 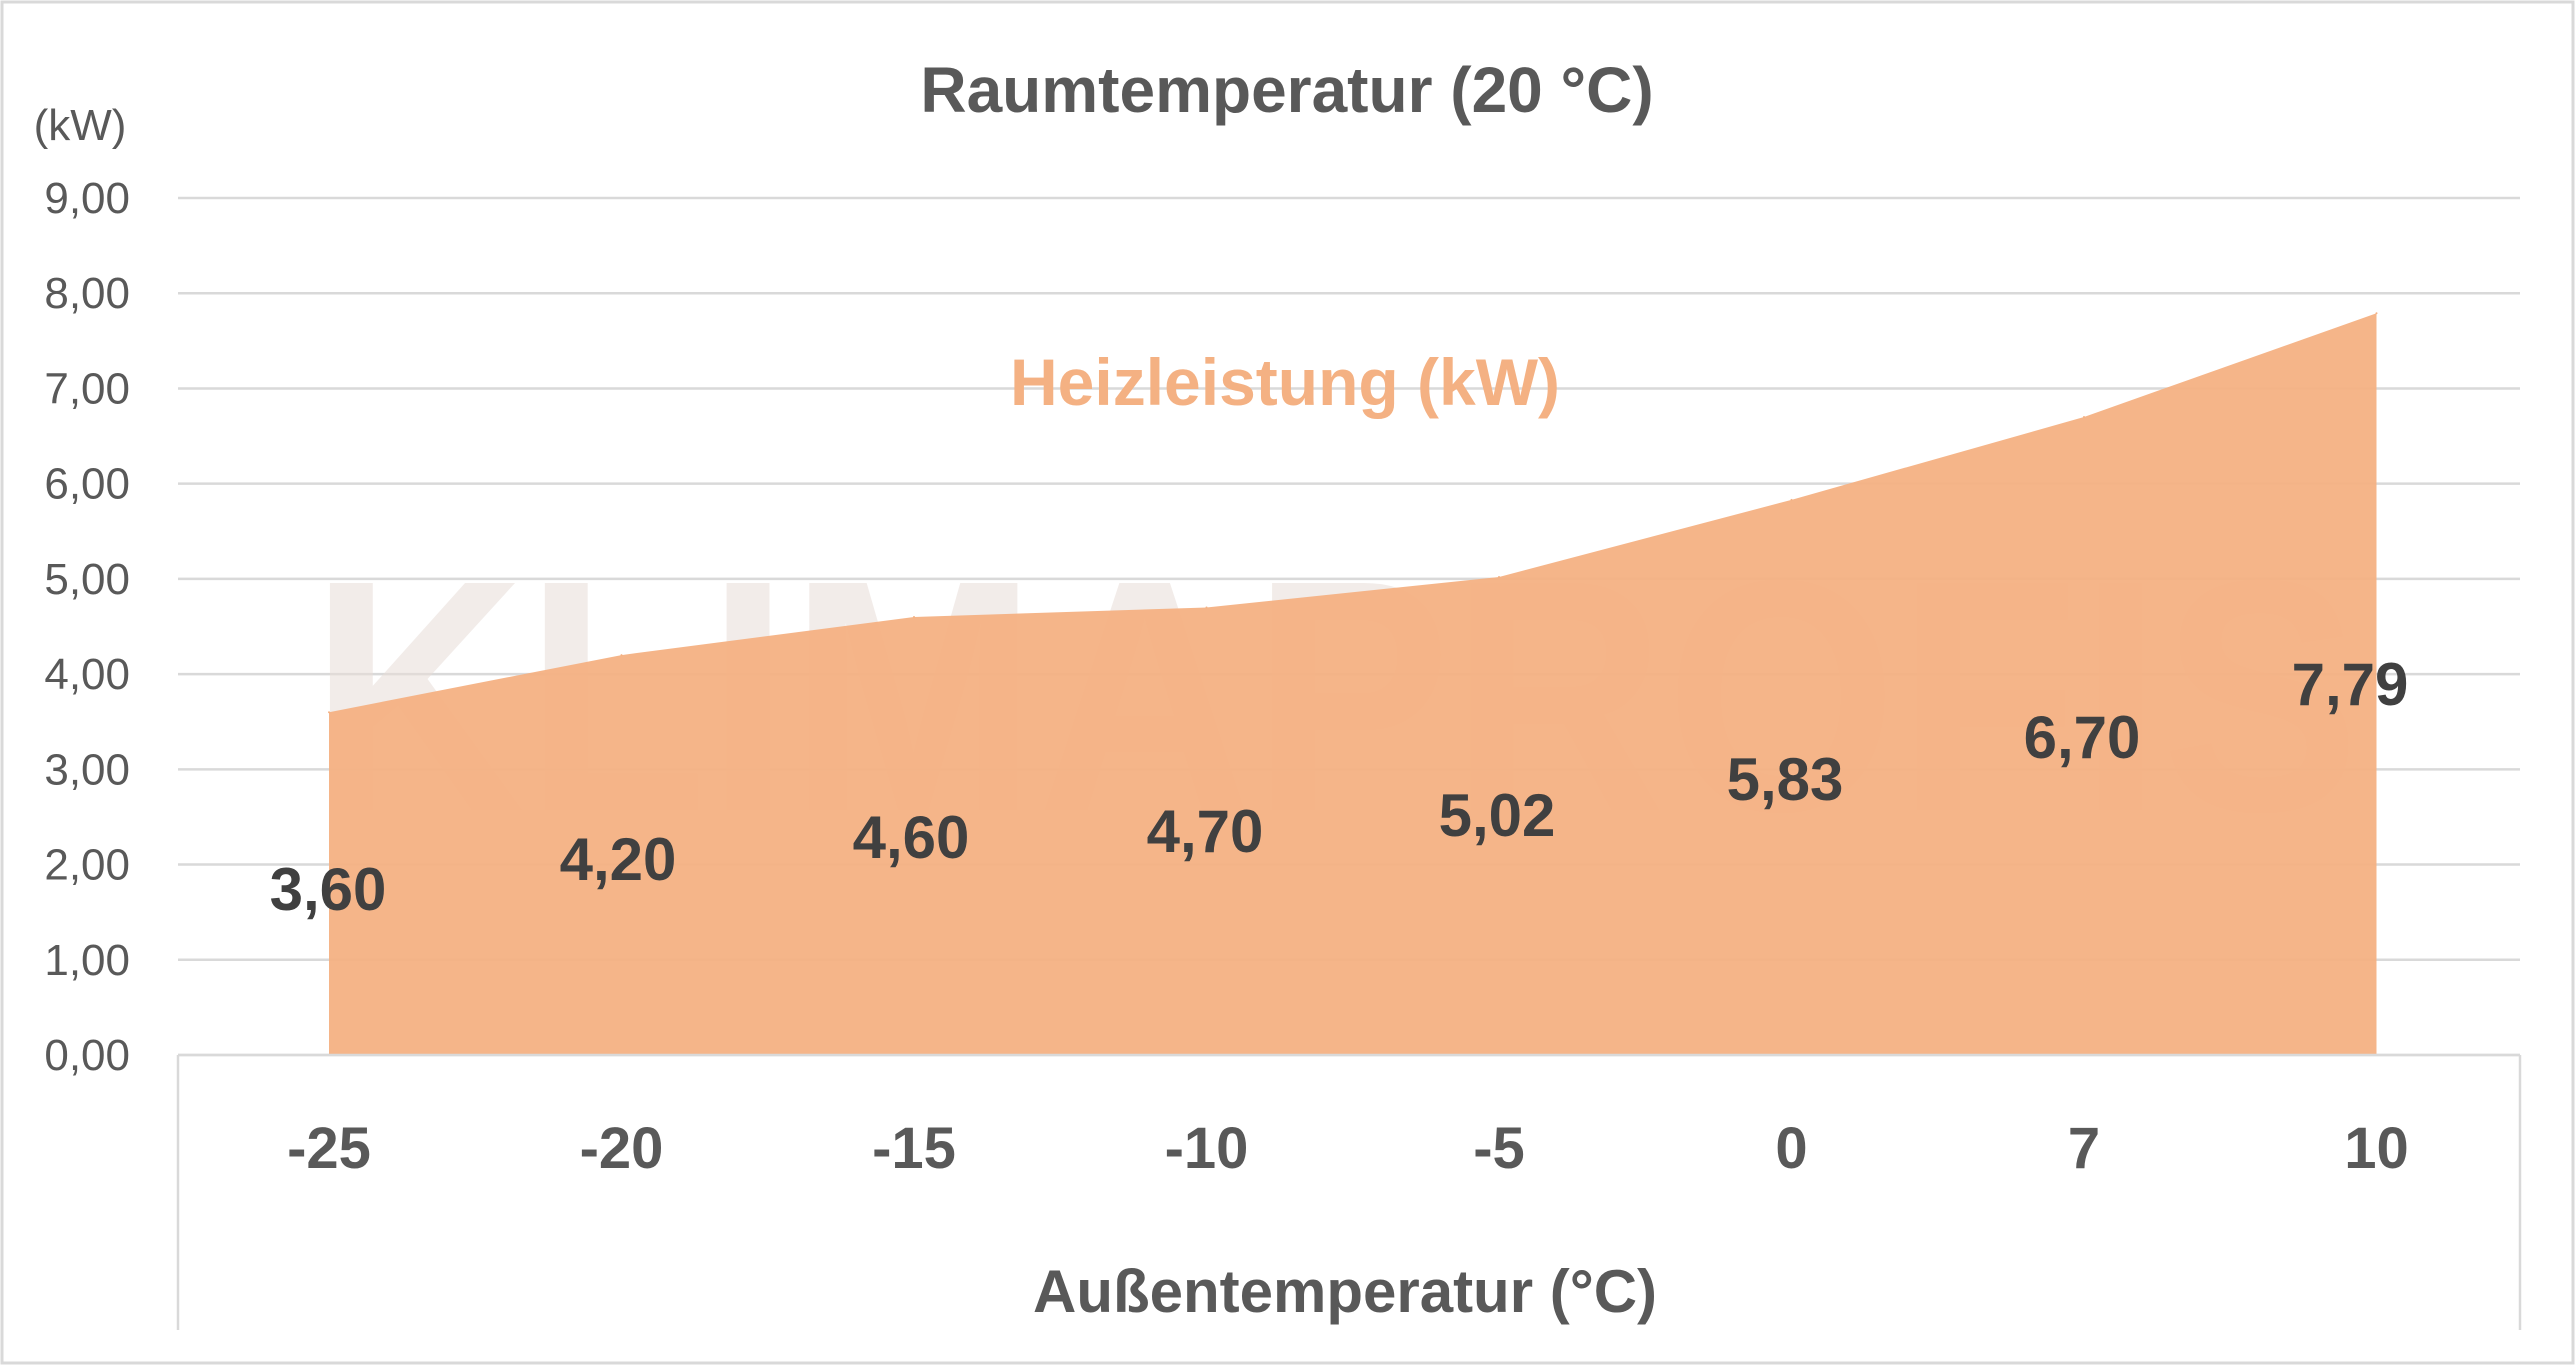 I want to click on y-tick-label: 6,00, so click(x=87, y=484).